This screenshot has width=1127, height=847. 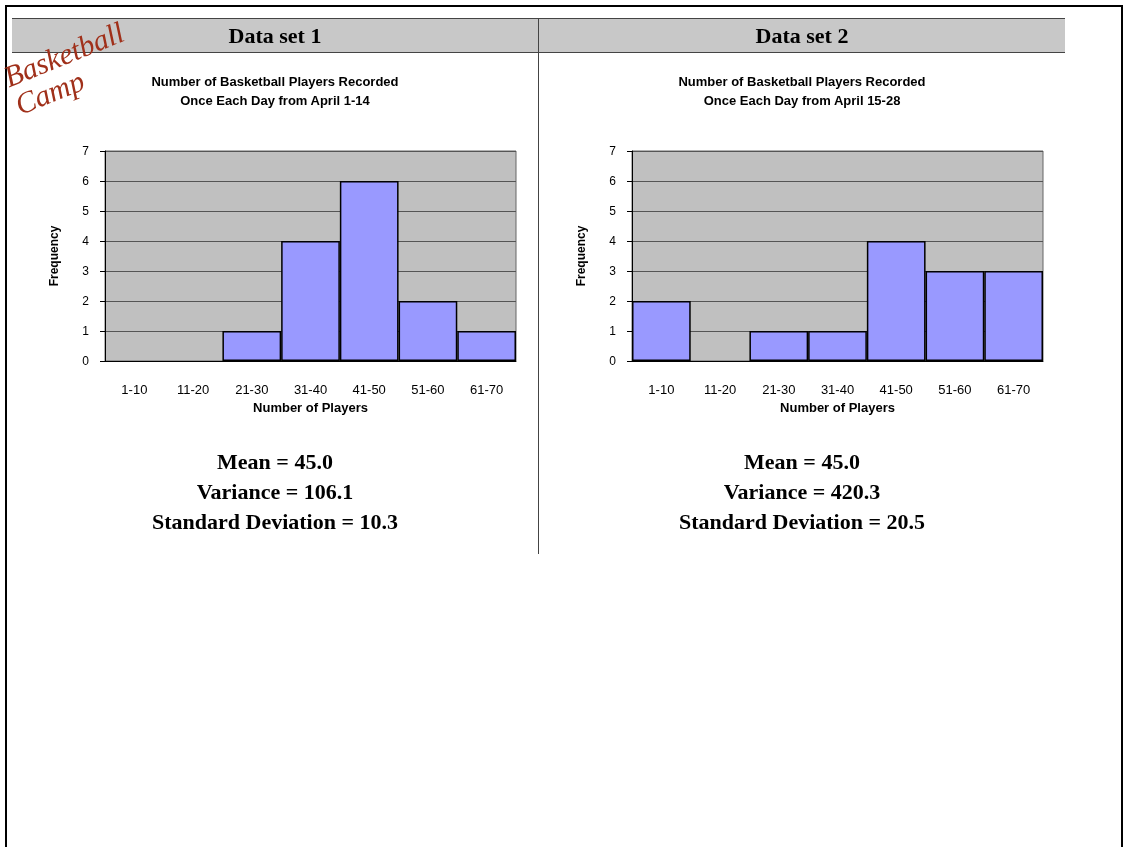 I want to click on chart-subtitle: Number of Basketball Players Recorded Once Each Day from April 15-28, so click(x=802, y=91).